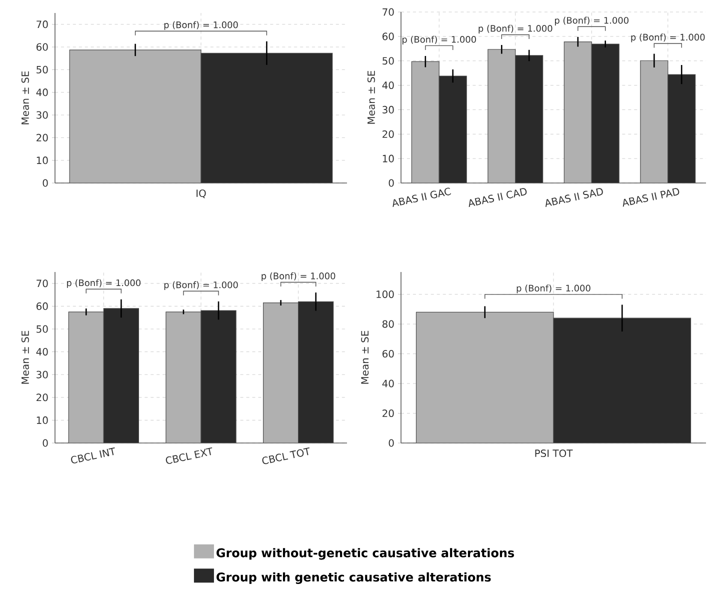 The height and width of the screenshot is (593, 708). What do you see at coordinates (353, 578) in the screenshot?
I see `legend-label: Group with genetic causative alterations` at bounding box center [353, 578].